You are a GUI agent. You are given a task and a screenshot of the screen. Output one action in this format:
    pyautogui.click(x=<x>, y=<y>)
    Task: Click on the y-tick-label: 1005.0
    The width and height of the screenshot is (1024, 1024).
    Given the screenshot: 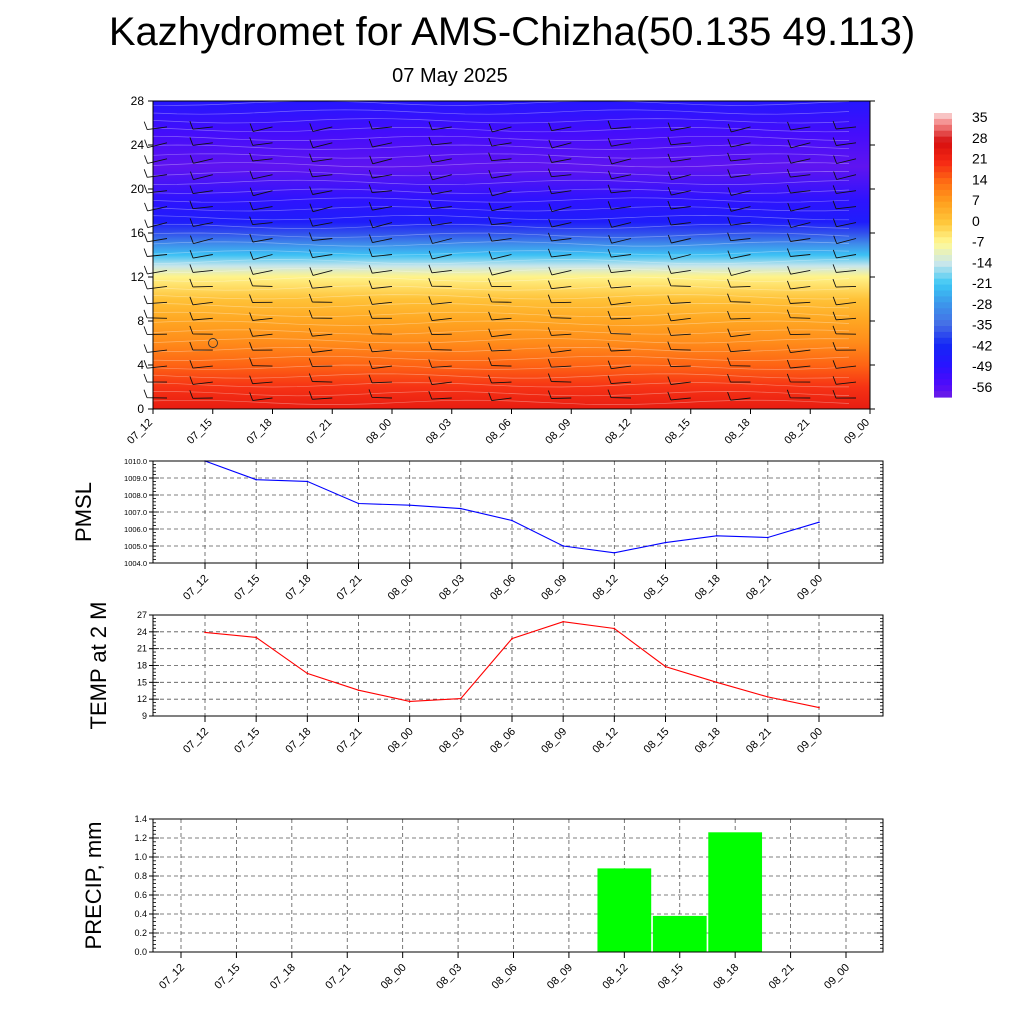 What is the action you would take?
    pyautogui.click(x=135, y=546)
    